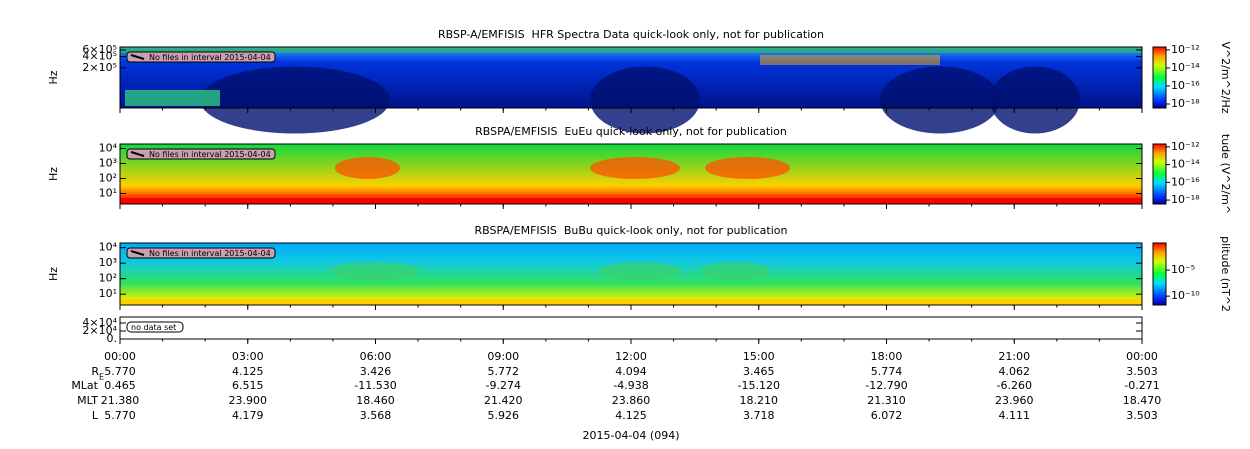  I want to click on ephemeris-value: -11.530, so click(375, 385).